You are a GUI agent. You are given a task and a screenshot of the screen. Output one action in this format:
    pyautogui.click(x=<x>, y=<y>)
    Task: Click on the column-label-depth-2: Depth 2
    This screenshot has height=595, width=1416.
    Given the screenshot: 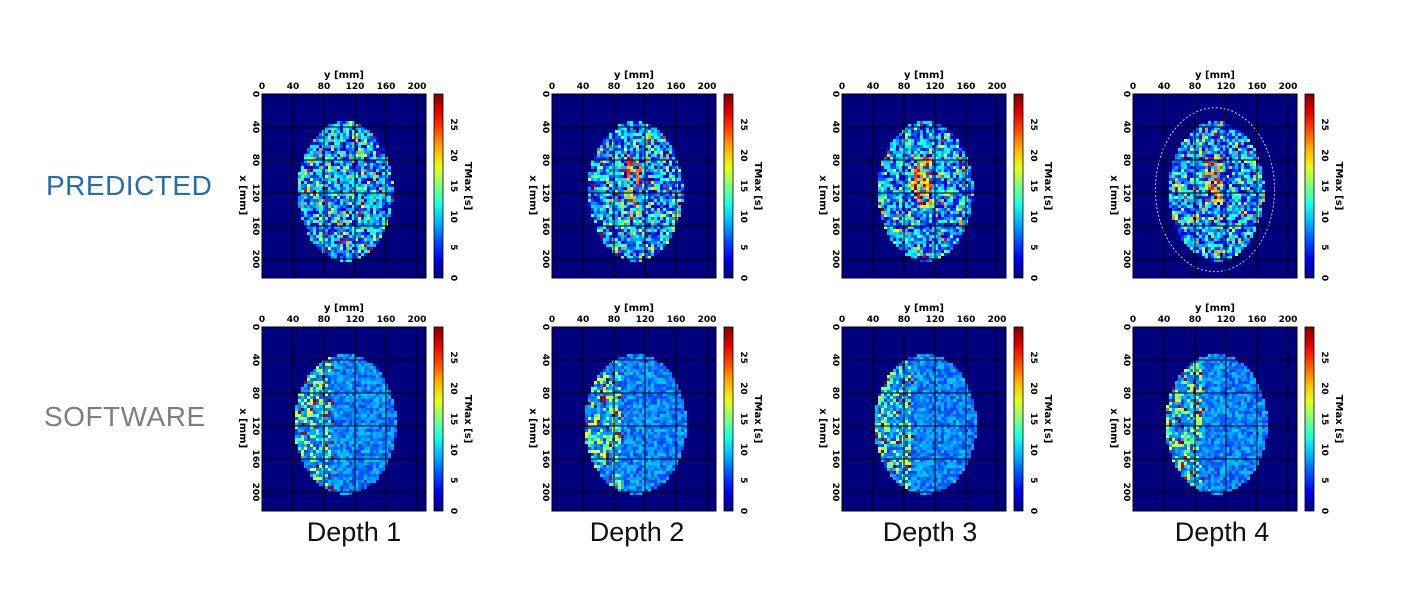 What is the action you would take?
    pyautogui.click(x=637, y=532)
    